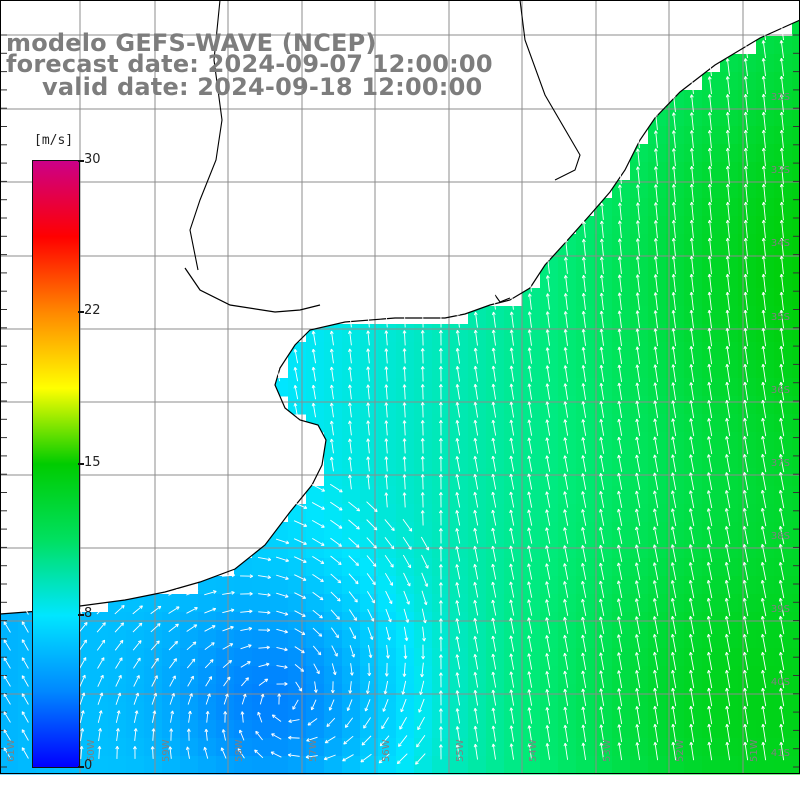  I want to click on lon-label: 55W, so click(460, 750).